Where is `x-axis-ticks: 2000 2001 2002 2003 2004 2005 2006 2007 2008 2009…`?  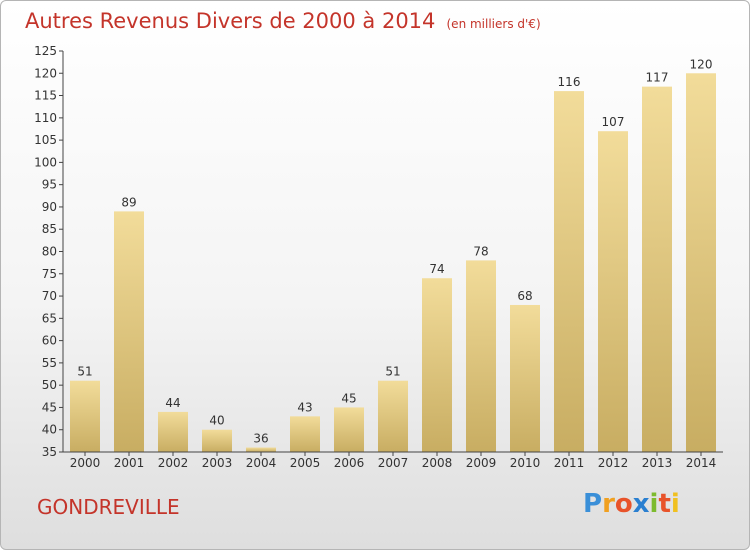 x-axis-ticks: 2000 2001 2002 2003 2004 2005 2006 2007 2008 2009… is located at coordinates (393, 461).